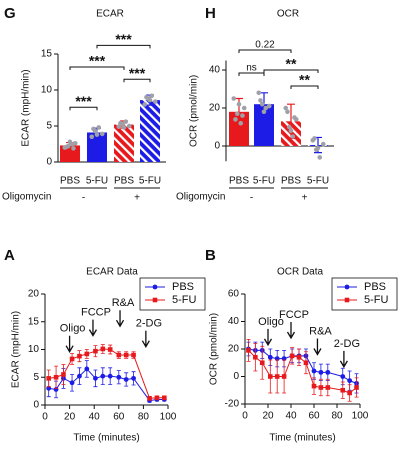 The height and width of the screenshot is (450, 406). Describe the element at coordinates (375, 287) in the screenshot. I see `legend-label: PBS` at that location.